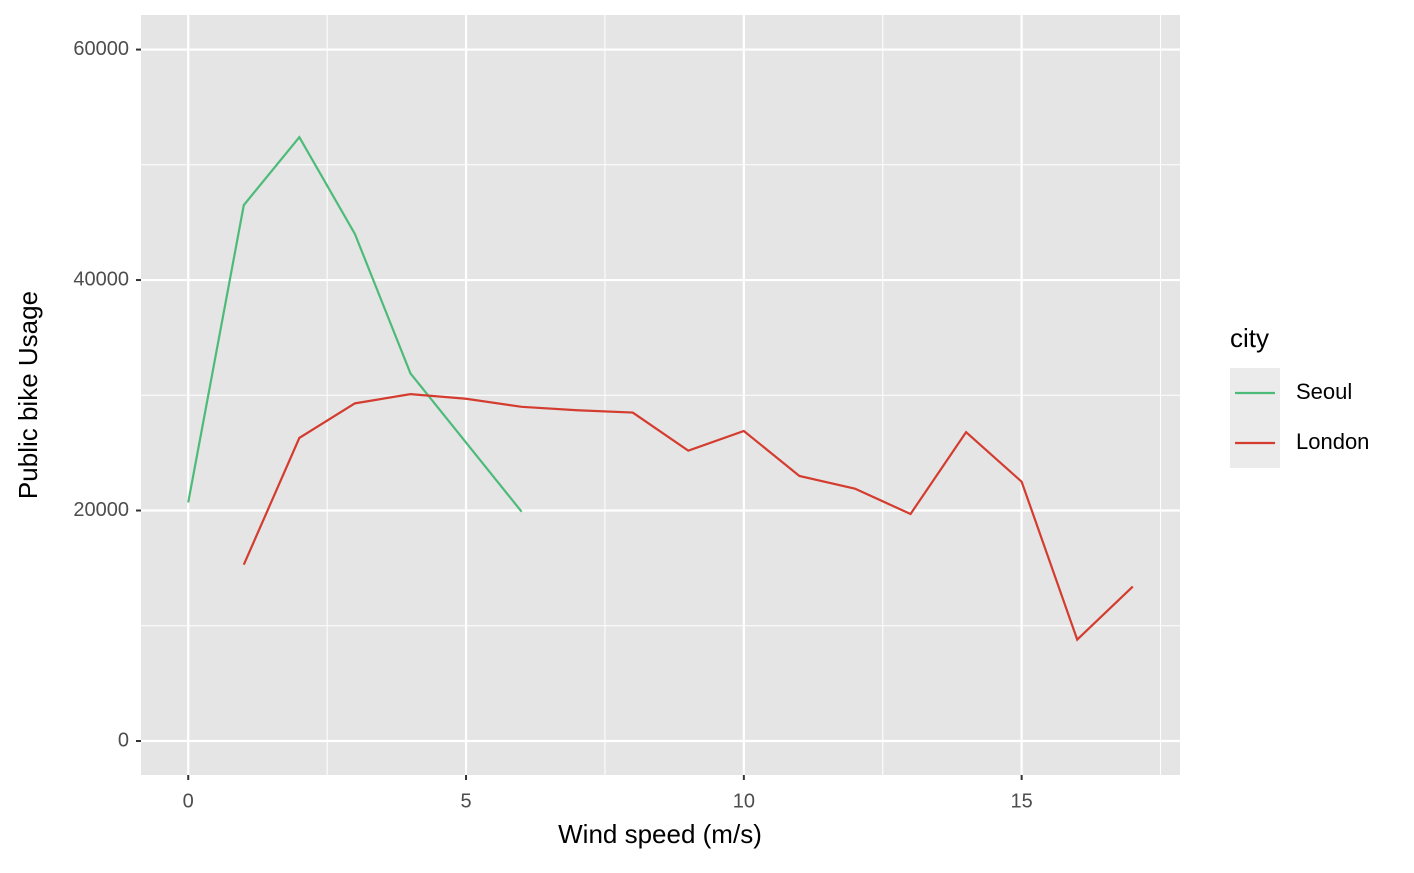  I want to click on y-tick-label: 40000, so click(101, 279).